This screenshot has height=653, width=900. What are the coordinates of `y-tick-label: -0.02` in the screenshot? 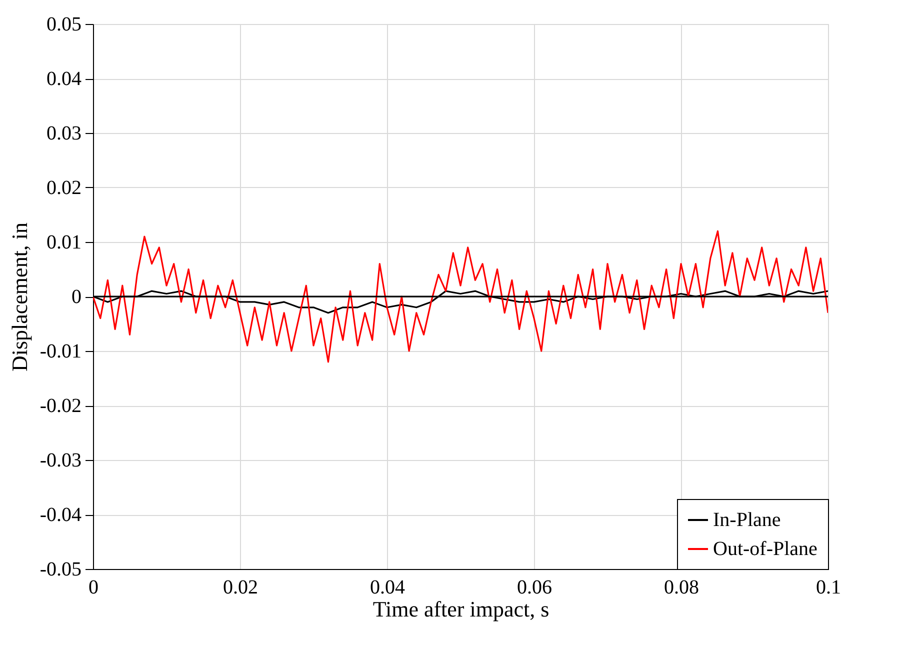 It's located at (61, 406).